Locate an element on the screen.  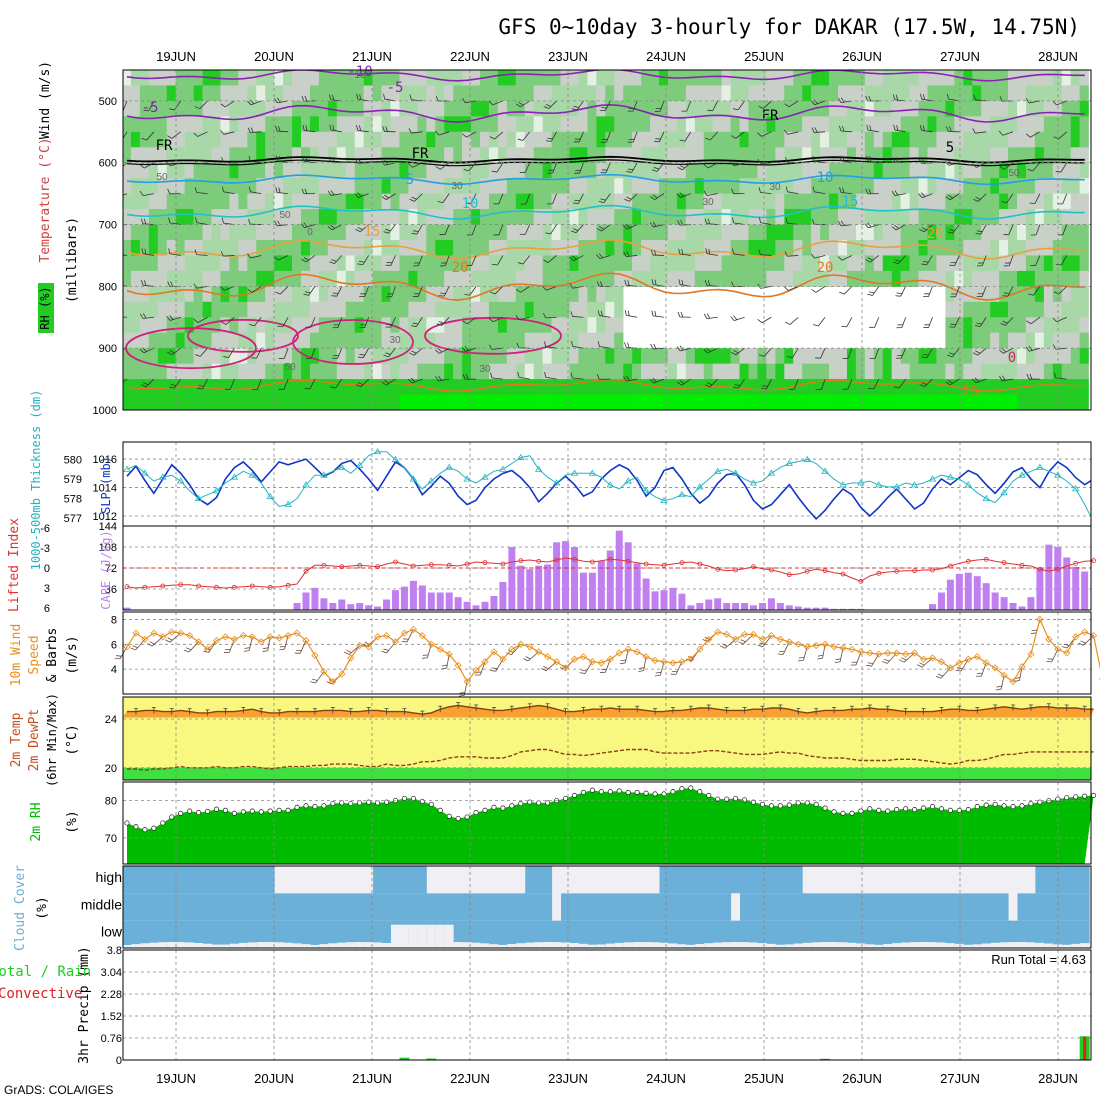
temp-base is located at coordinates (607, 717).